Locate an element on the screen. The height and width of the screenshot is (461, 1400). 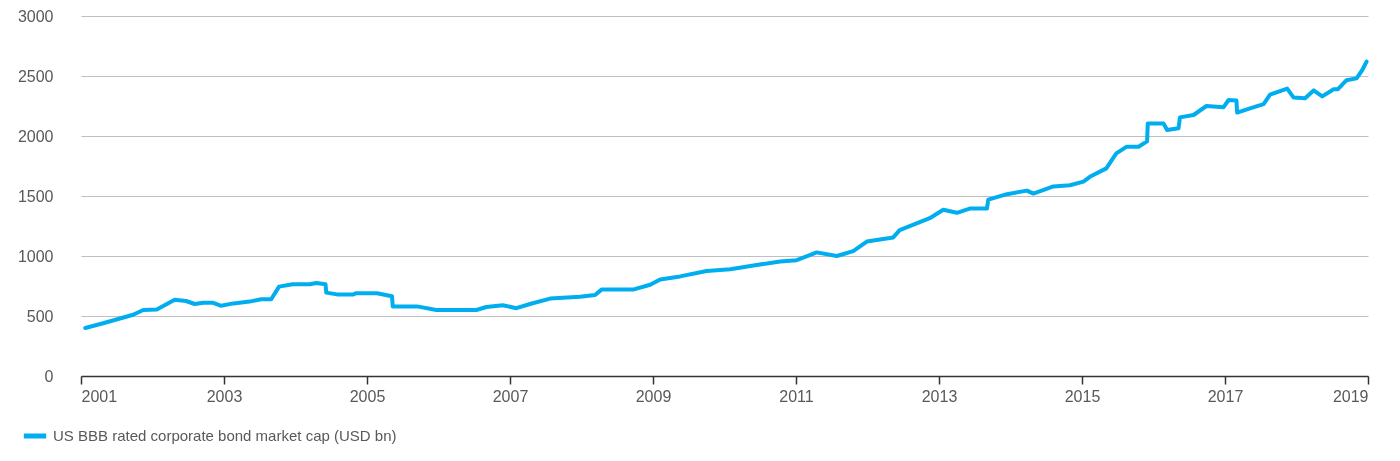
x-tick-label: 2013 is located at coordinates (939, 396).